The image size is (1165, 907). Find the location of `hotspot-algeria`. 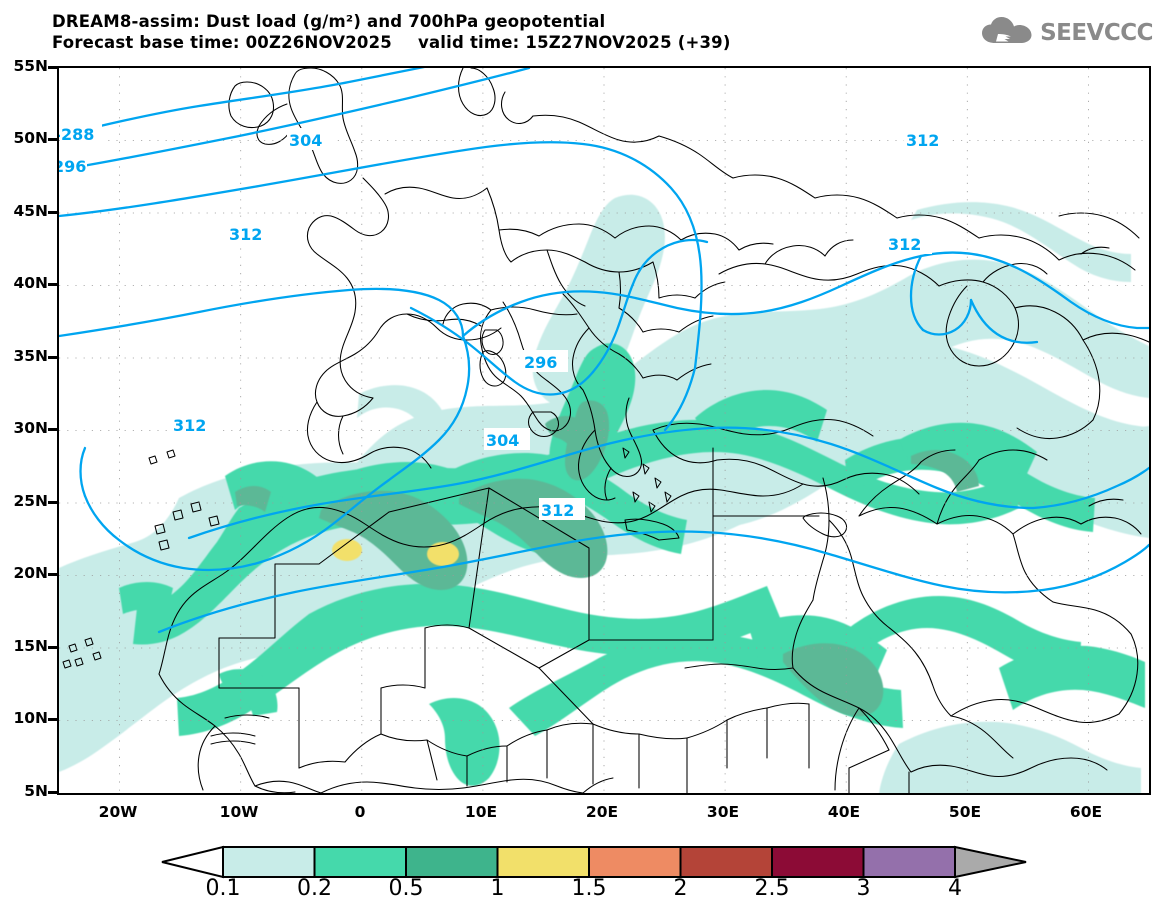

hotspot-algeria is located at coordinates (347, 550).